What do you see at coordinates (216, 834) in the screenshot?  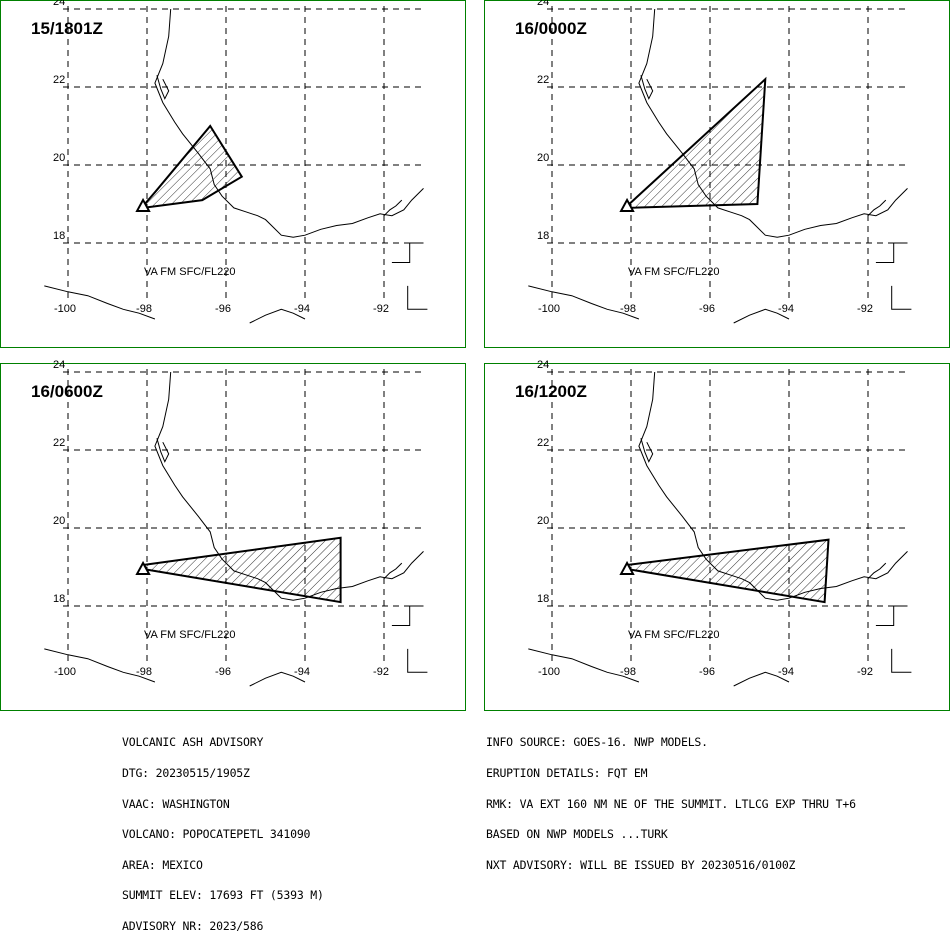 I see `advisory-line: VOLCANO: POPOCATEPETL 341090` at bounding box center [216, 834].